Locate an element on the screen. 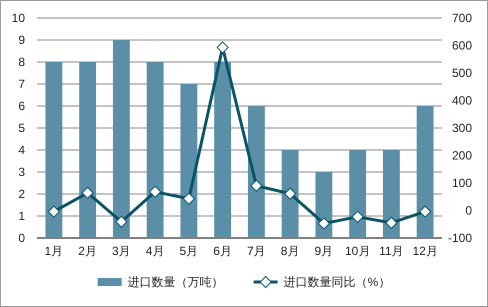  y2-tick-label: -100 is located at coordinates (460, 238).